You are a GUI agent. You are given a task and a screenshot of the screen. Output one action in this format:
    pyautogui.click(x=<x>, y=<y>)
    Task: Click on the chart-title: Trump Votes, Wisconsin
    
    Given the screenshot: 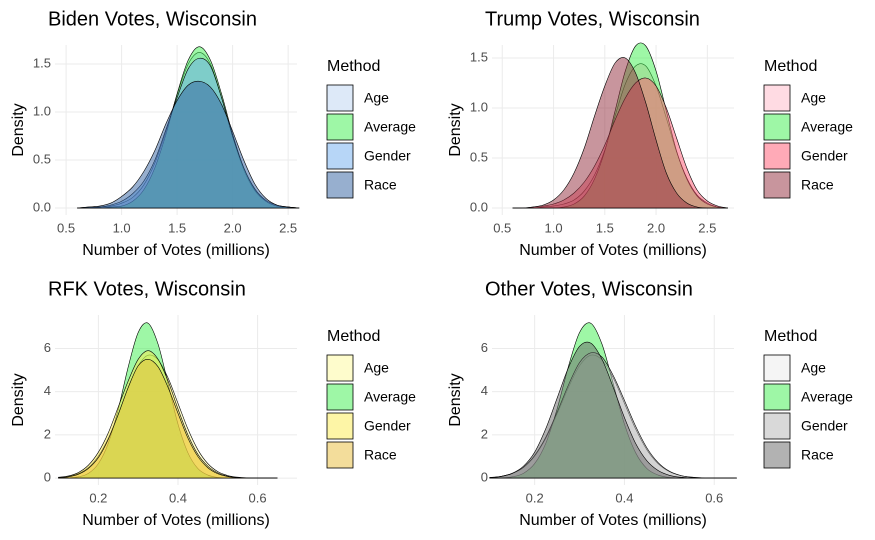 What is the action you would take?
    pyautogui.click(x=592, y=19)
    